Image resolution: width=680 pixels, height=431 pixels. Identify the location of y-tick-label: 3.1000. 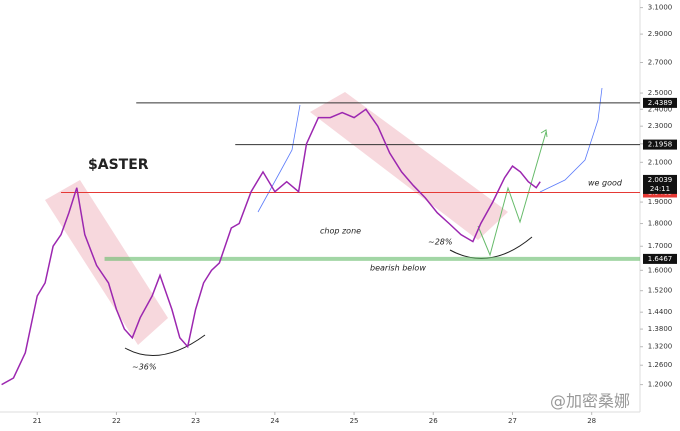
(660, 8).